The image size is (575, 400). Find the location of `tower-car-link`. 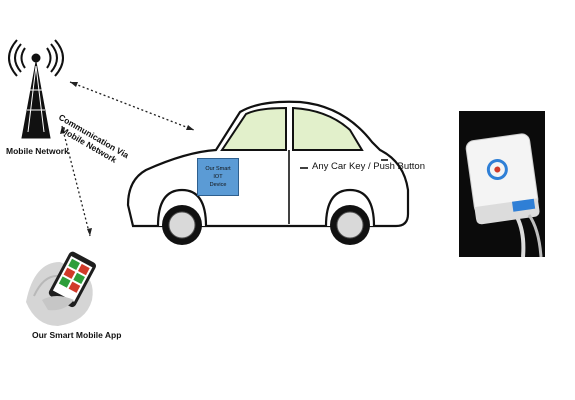

tower-car-link is located at coordinates (132, 106).